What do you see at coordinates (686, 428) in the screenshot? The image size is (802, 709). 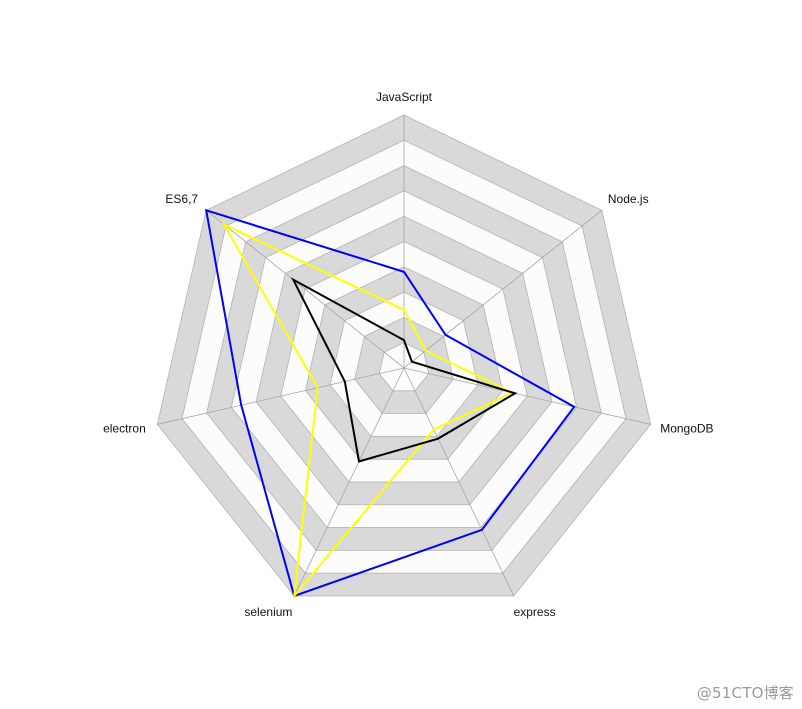 I see `axis-label-2: MongoDB` at bounding box center [686, 428].